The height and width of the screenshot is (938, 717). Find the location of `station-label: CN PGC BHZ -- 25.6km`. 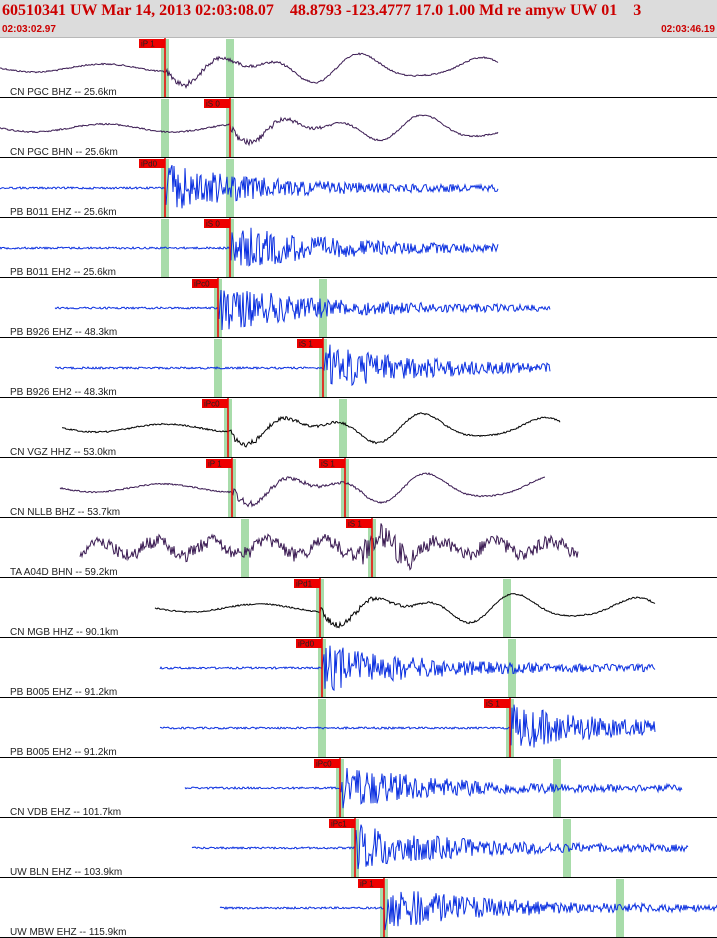

station-label: CN PGC BHZ -- 25.6km is located at coordinates (63, 92).